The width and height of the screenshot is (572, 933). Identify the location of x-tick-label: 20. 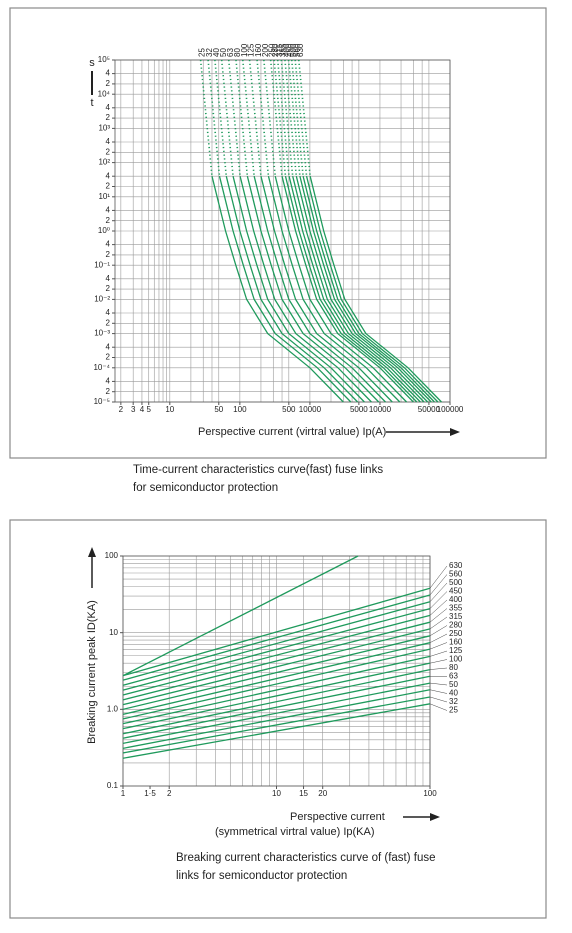
(322, 793).